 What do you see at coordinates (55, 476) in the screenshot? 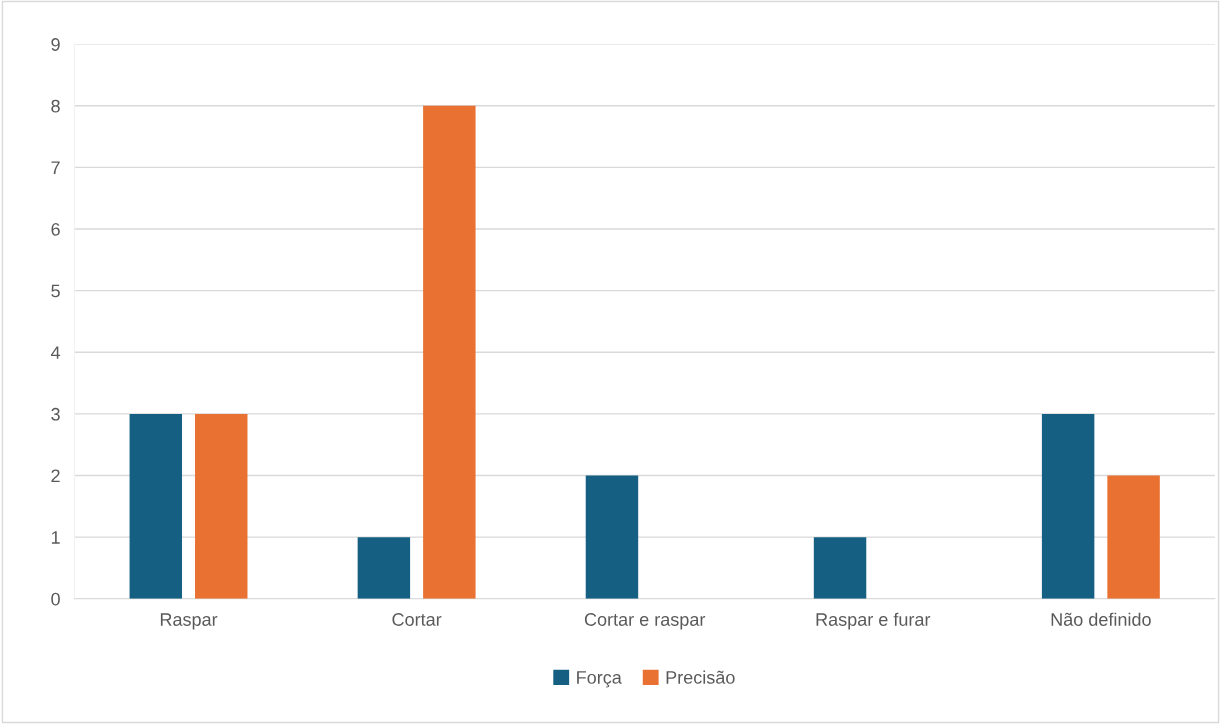
I see `y-tick-label: 2` at bounding box center [55, 476].